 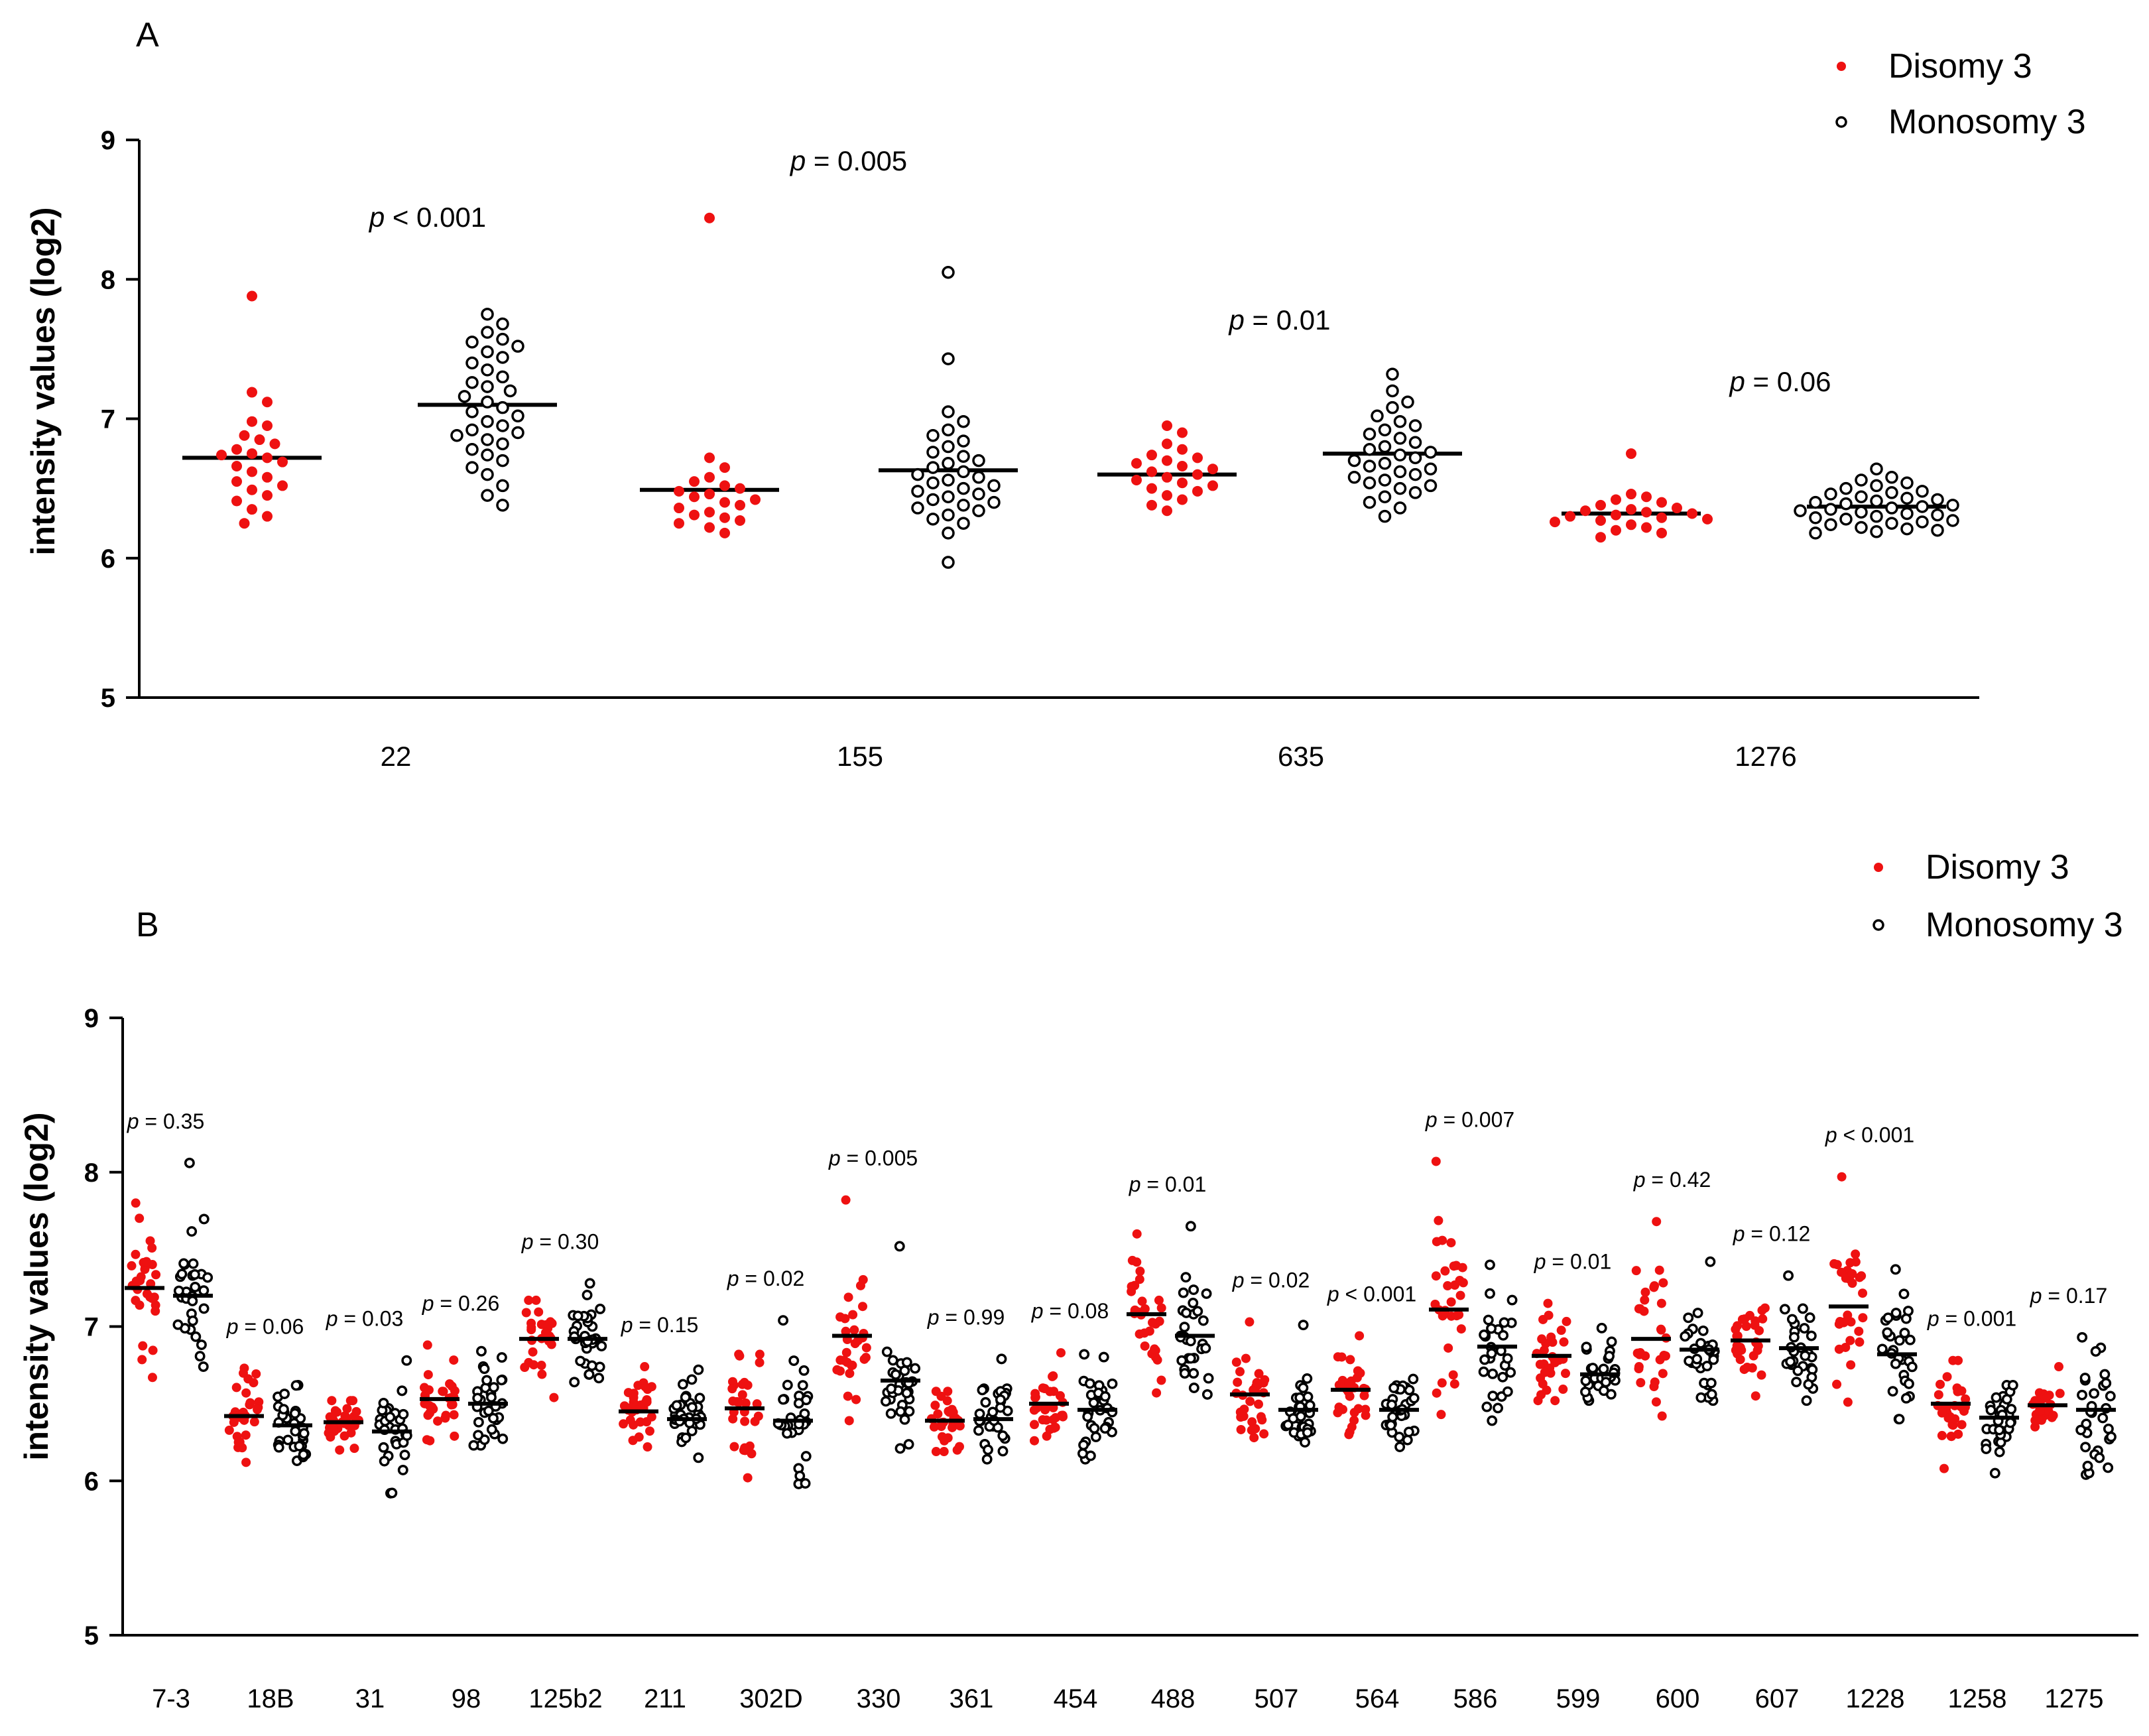 What do you see at coordinates (91, 1327) in the screenshot?
I see `panel-b-y-tick-label: 7` at bounding box center [91, 1327].